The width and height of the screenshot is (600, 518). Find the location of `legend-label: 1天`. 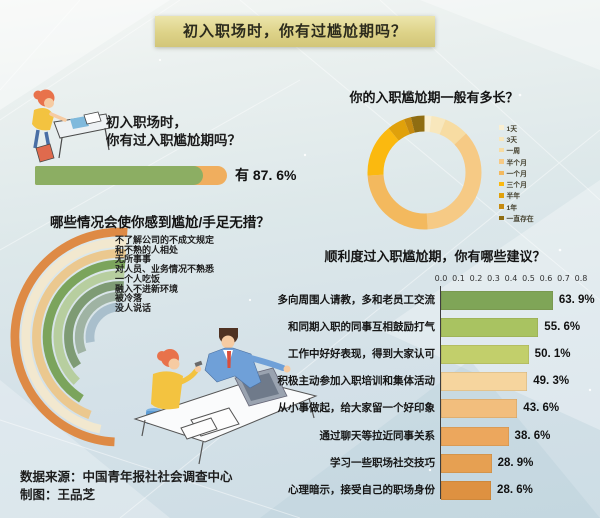

legend-label: 1天 is located at coordinates (512, 129).